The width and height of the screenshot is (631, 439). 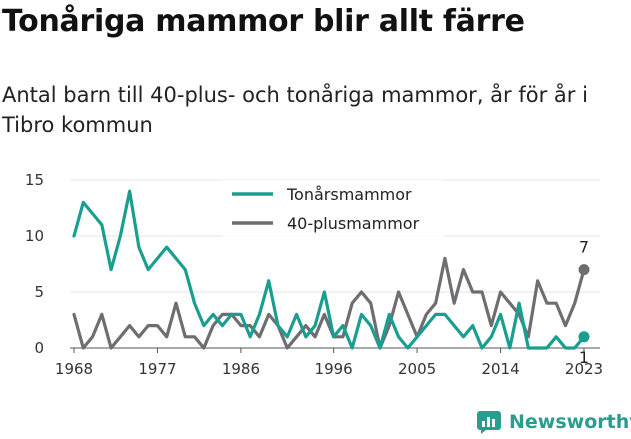 I want to click on x-axis-ticks: 1968 1977 1986 1996 2005 2014 2023, so click(x=329, y=363).